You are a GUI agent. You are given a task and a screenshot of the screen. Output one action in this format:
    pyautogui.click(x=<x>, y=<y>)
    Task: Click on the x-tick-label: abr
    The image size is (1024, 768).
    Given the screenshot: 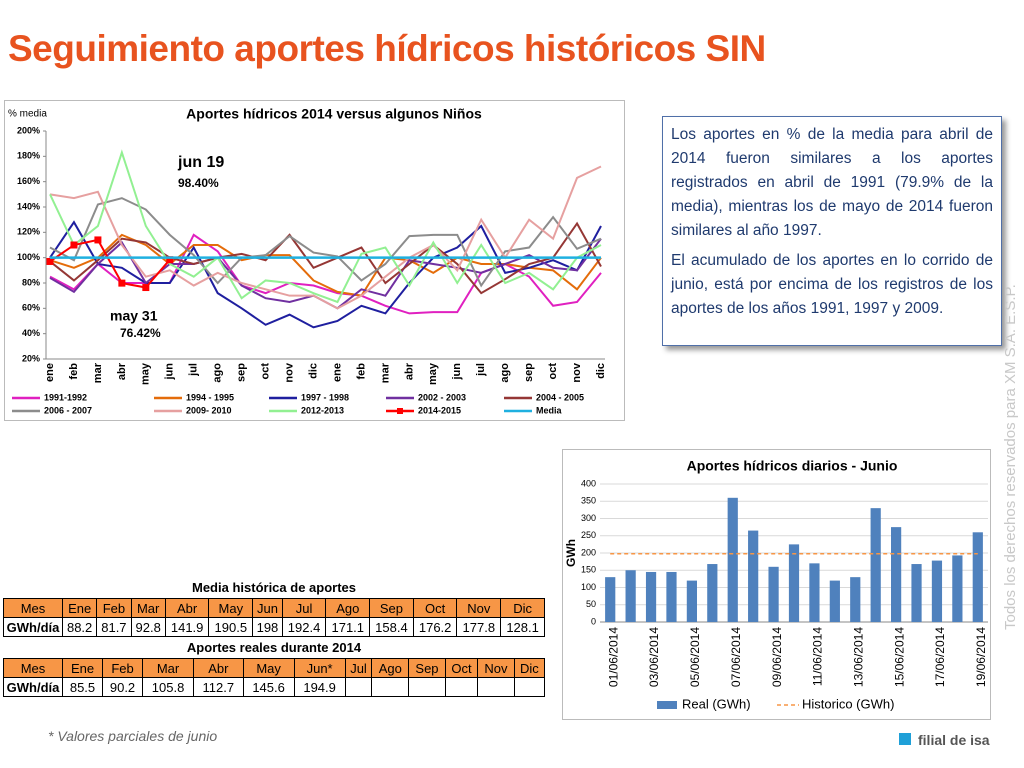 What is the action you would take?
    pyautogui.click(x=122, y=371)
    